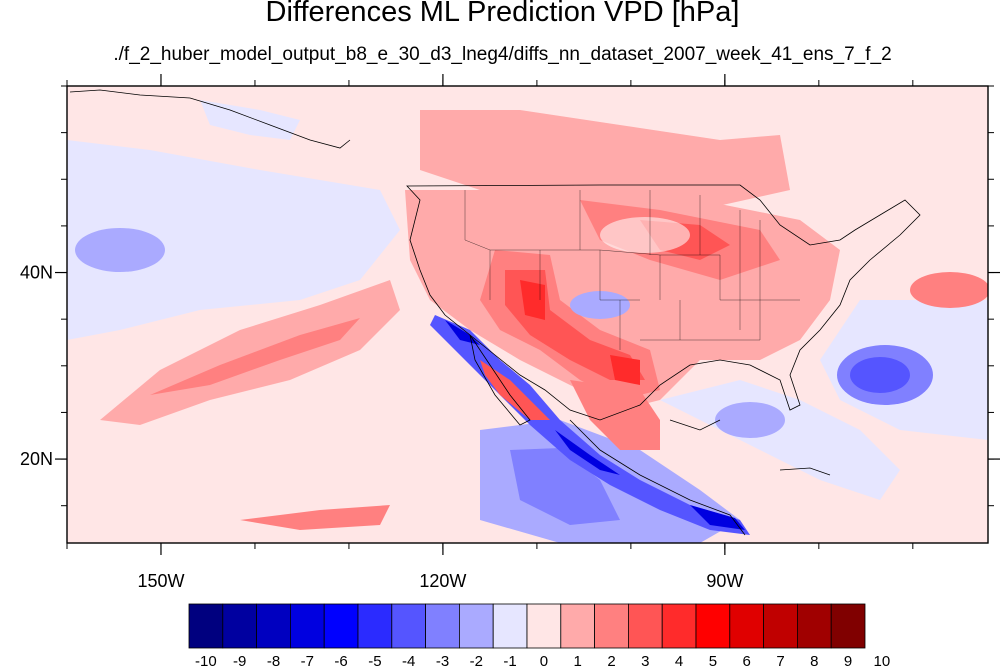 The image size is (1005, 672). I want to click on contour-atlantic-core, so click(880, 375).